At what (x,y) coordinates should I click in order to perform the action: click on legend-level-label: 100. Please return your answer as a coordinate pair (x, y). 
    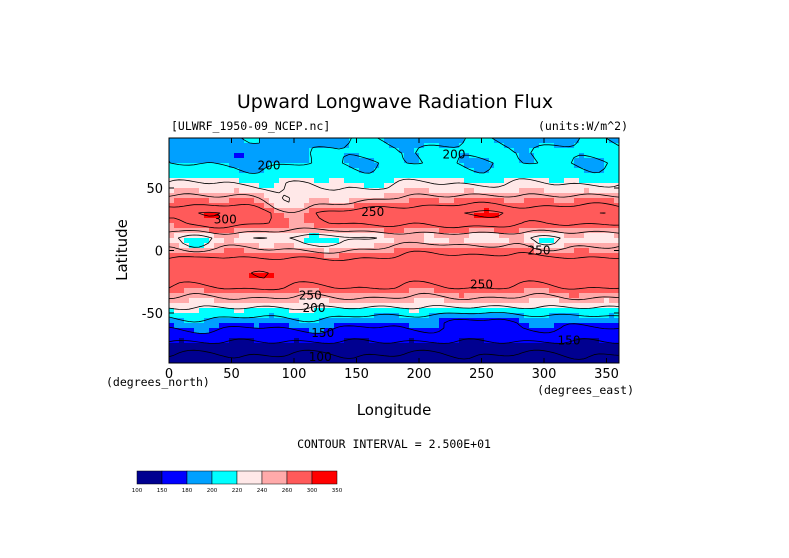
    Looking at the image, I should click on (137, 491).